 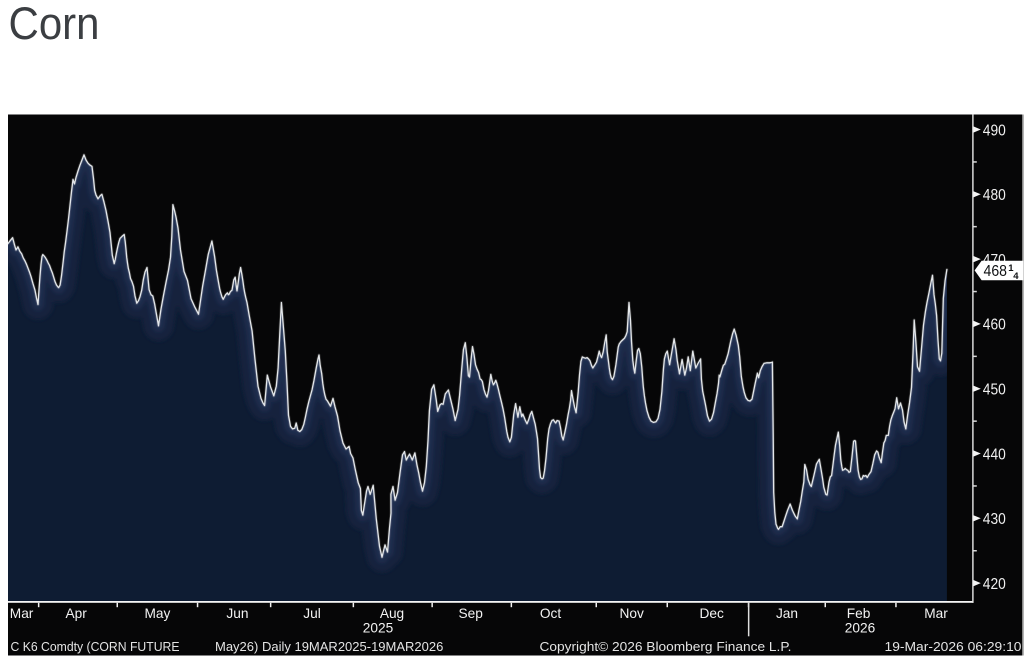 What do you see at coordinates (994, 454) in the screenshot?
I see `svg-text: 440` at bounding box center [994, 454].